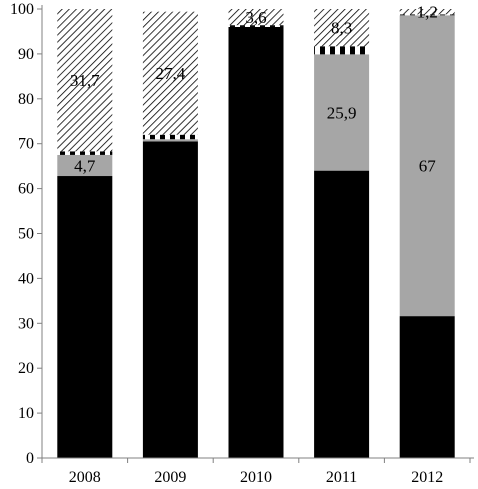 Image resolution: width=478 pixels, height=489 pixels. I want to click on x-tick-label: 2012, so click(427, 477).